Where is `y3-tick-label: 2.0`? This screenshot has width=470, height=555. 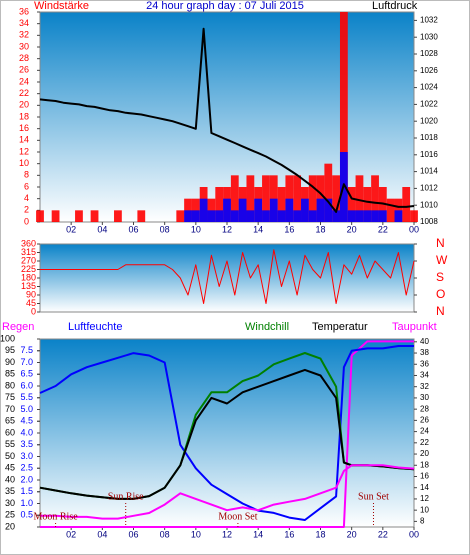
y3-tick-label: 2.0 is located at coordinates (26, 479).